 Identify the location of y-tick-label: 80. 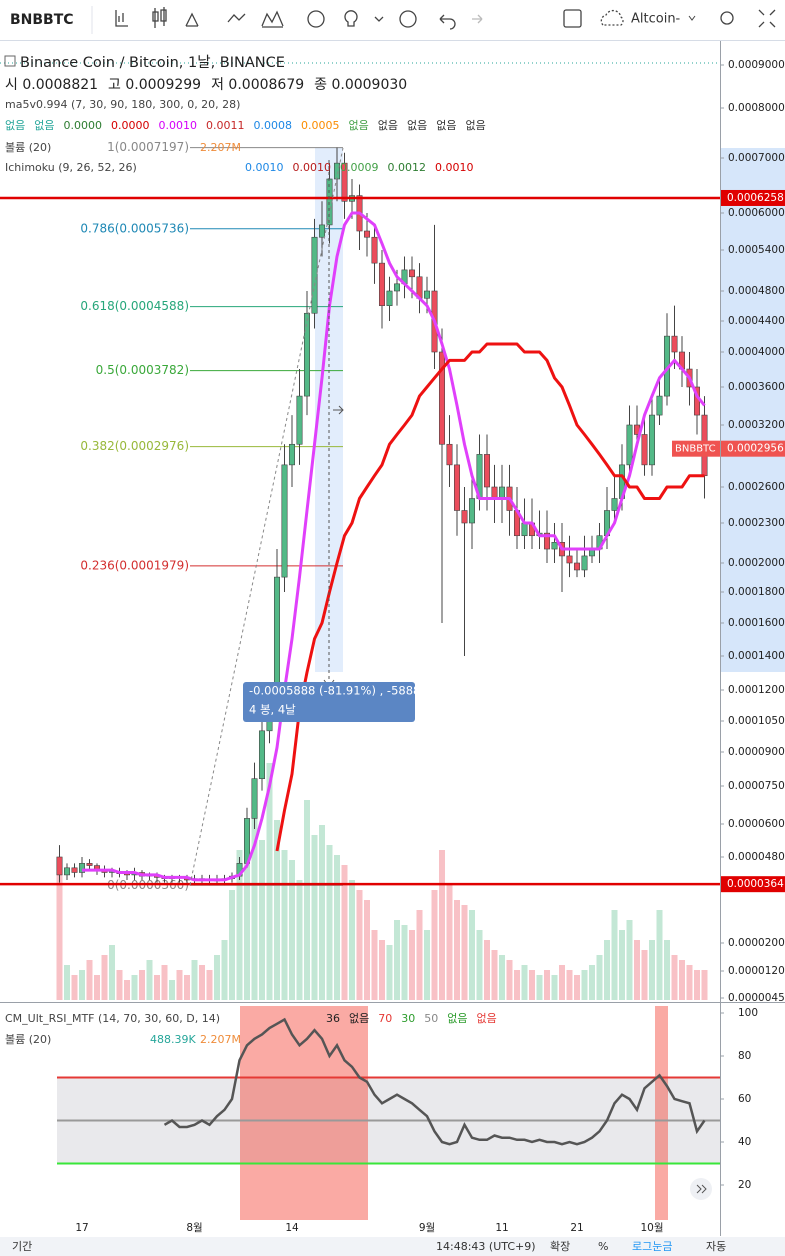
(744, 1056).